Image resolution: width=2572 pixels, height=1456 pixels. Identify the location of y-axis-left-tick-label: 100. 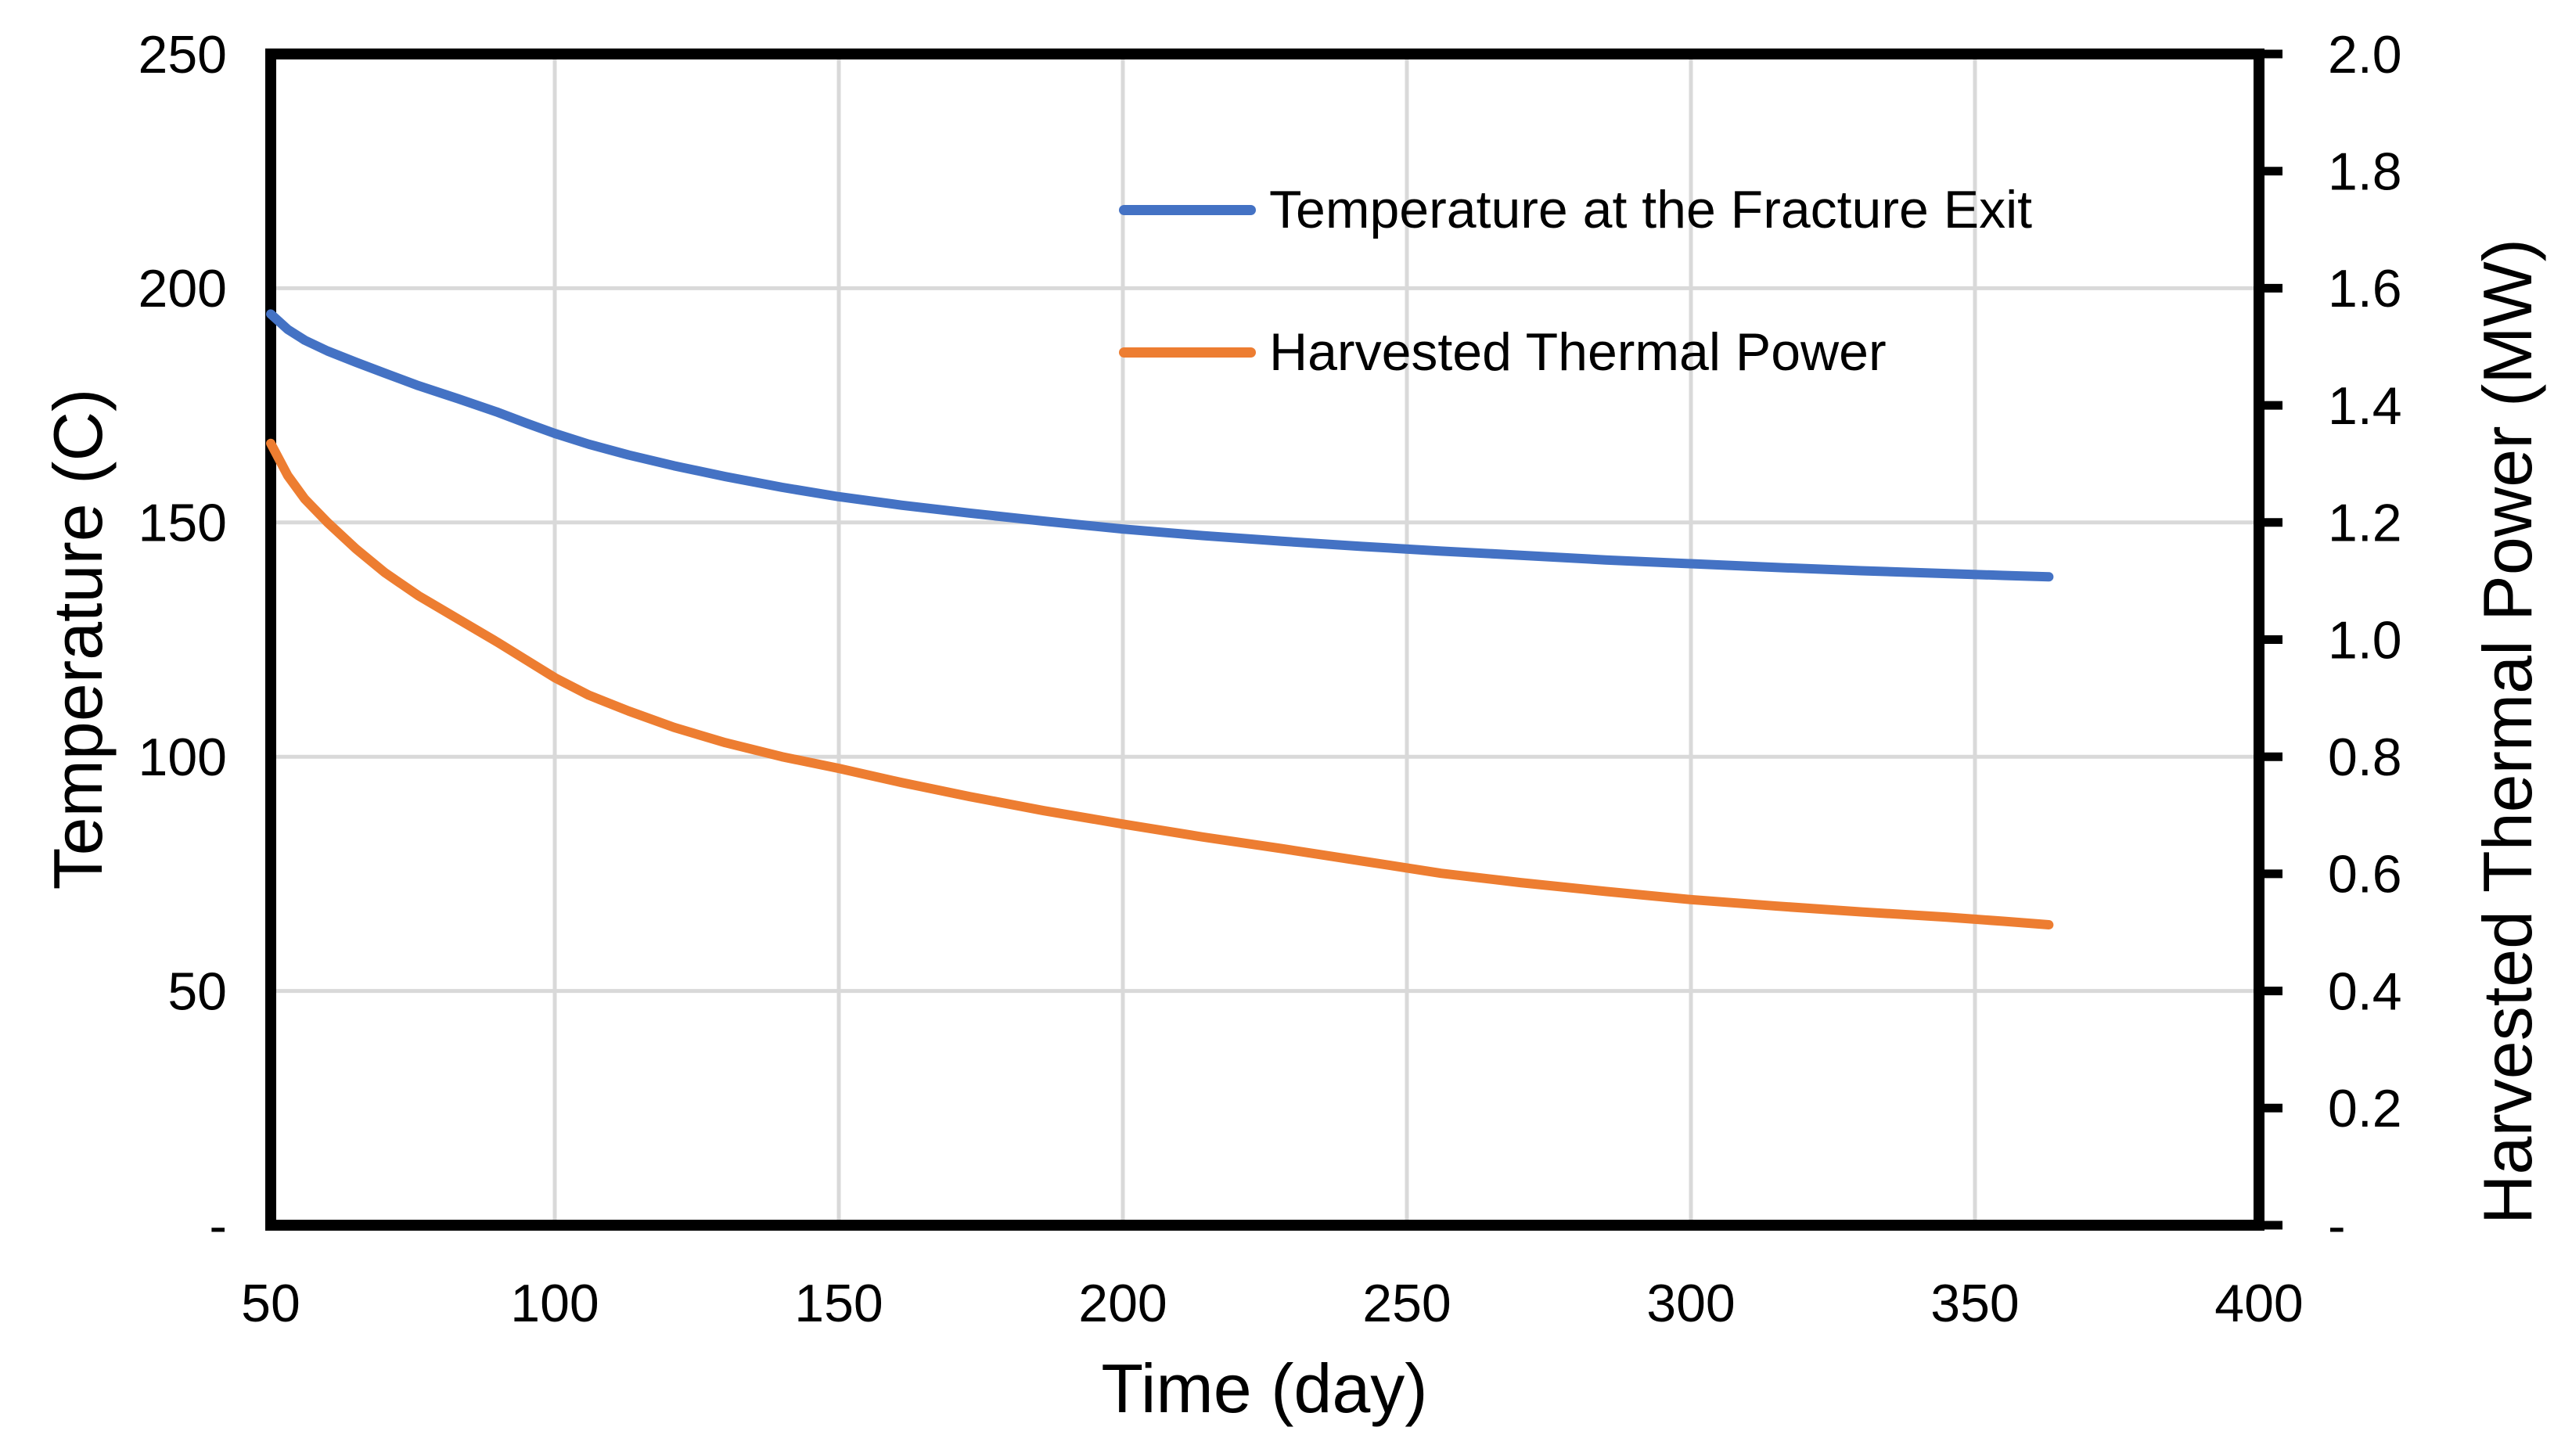
(182, 757).